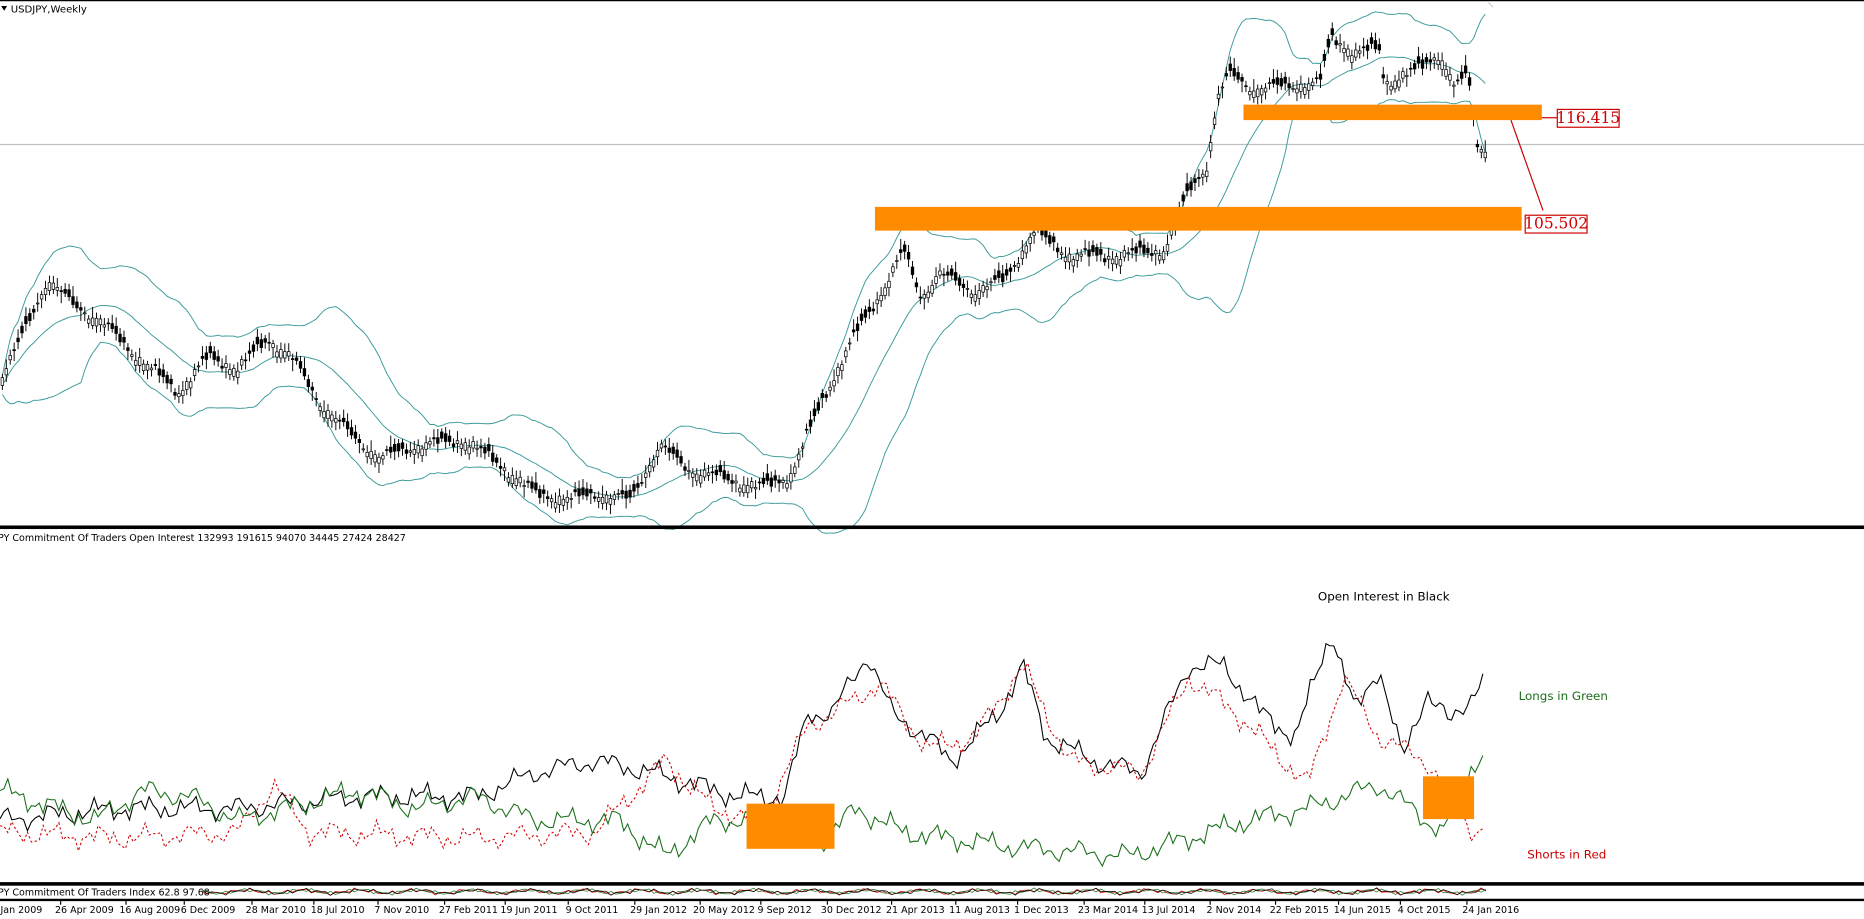  Describe the element at coordinates (1198, 218) in the screenshot. I see `support-zone` at that location.